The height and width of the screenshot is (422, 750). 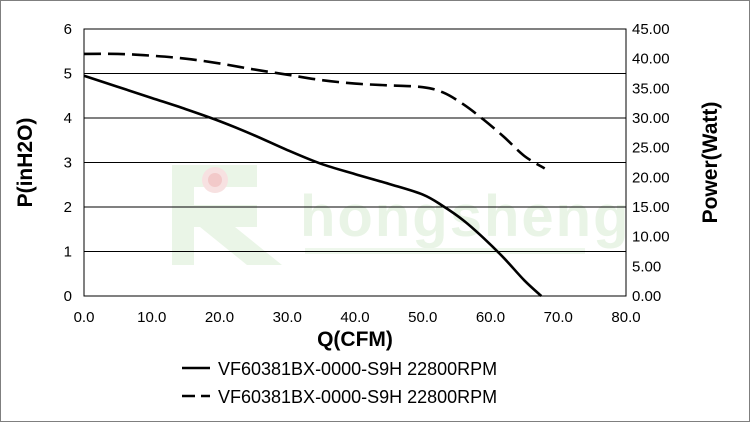 I want to click on watermark-logo: hongsheng, so click(x=401, y=215).